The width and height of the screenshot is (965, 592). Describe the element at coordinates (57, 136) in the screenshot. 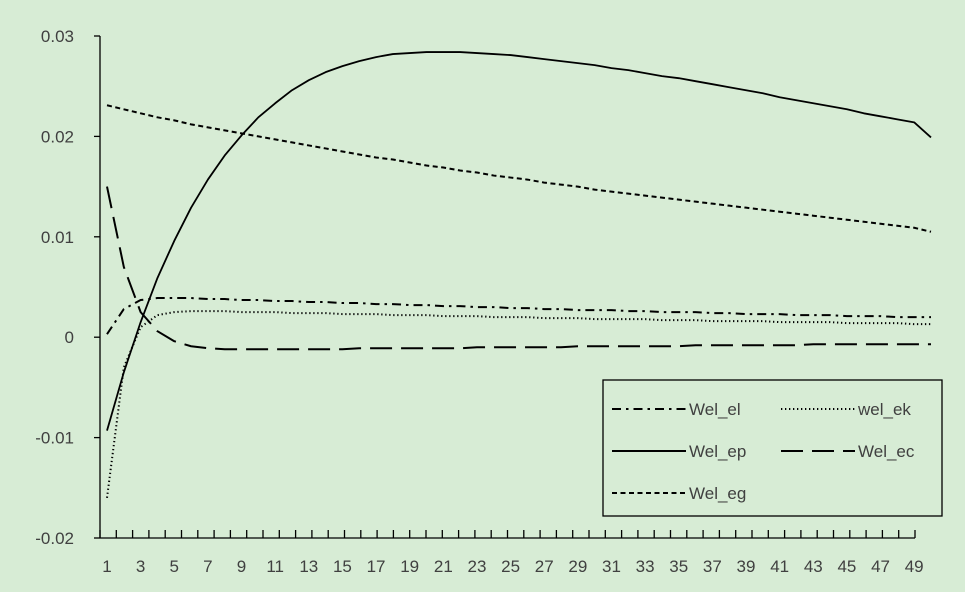

I see `y-tick-label: 0.02` at that location.